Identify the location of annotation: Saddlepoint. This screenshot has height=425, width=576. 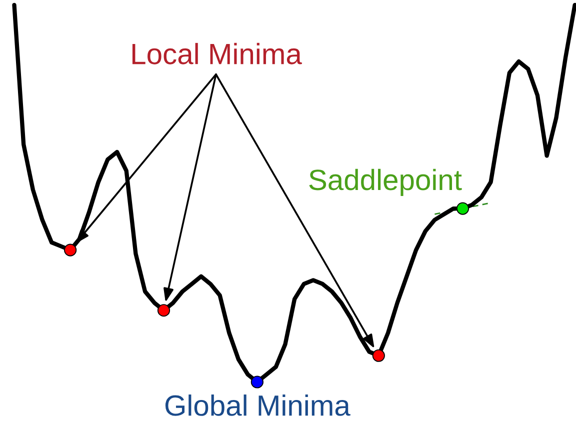
(385, 182).